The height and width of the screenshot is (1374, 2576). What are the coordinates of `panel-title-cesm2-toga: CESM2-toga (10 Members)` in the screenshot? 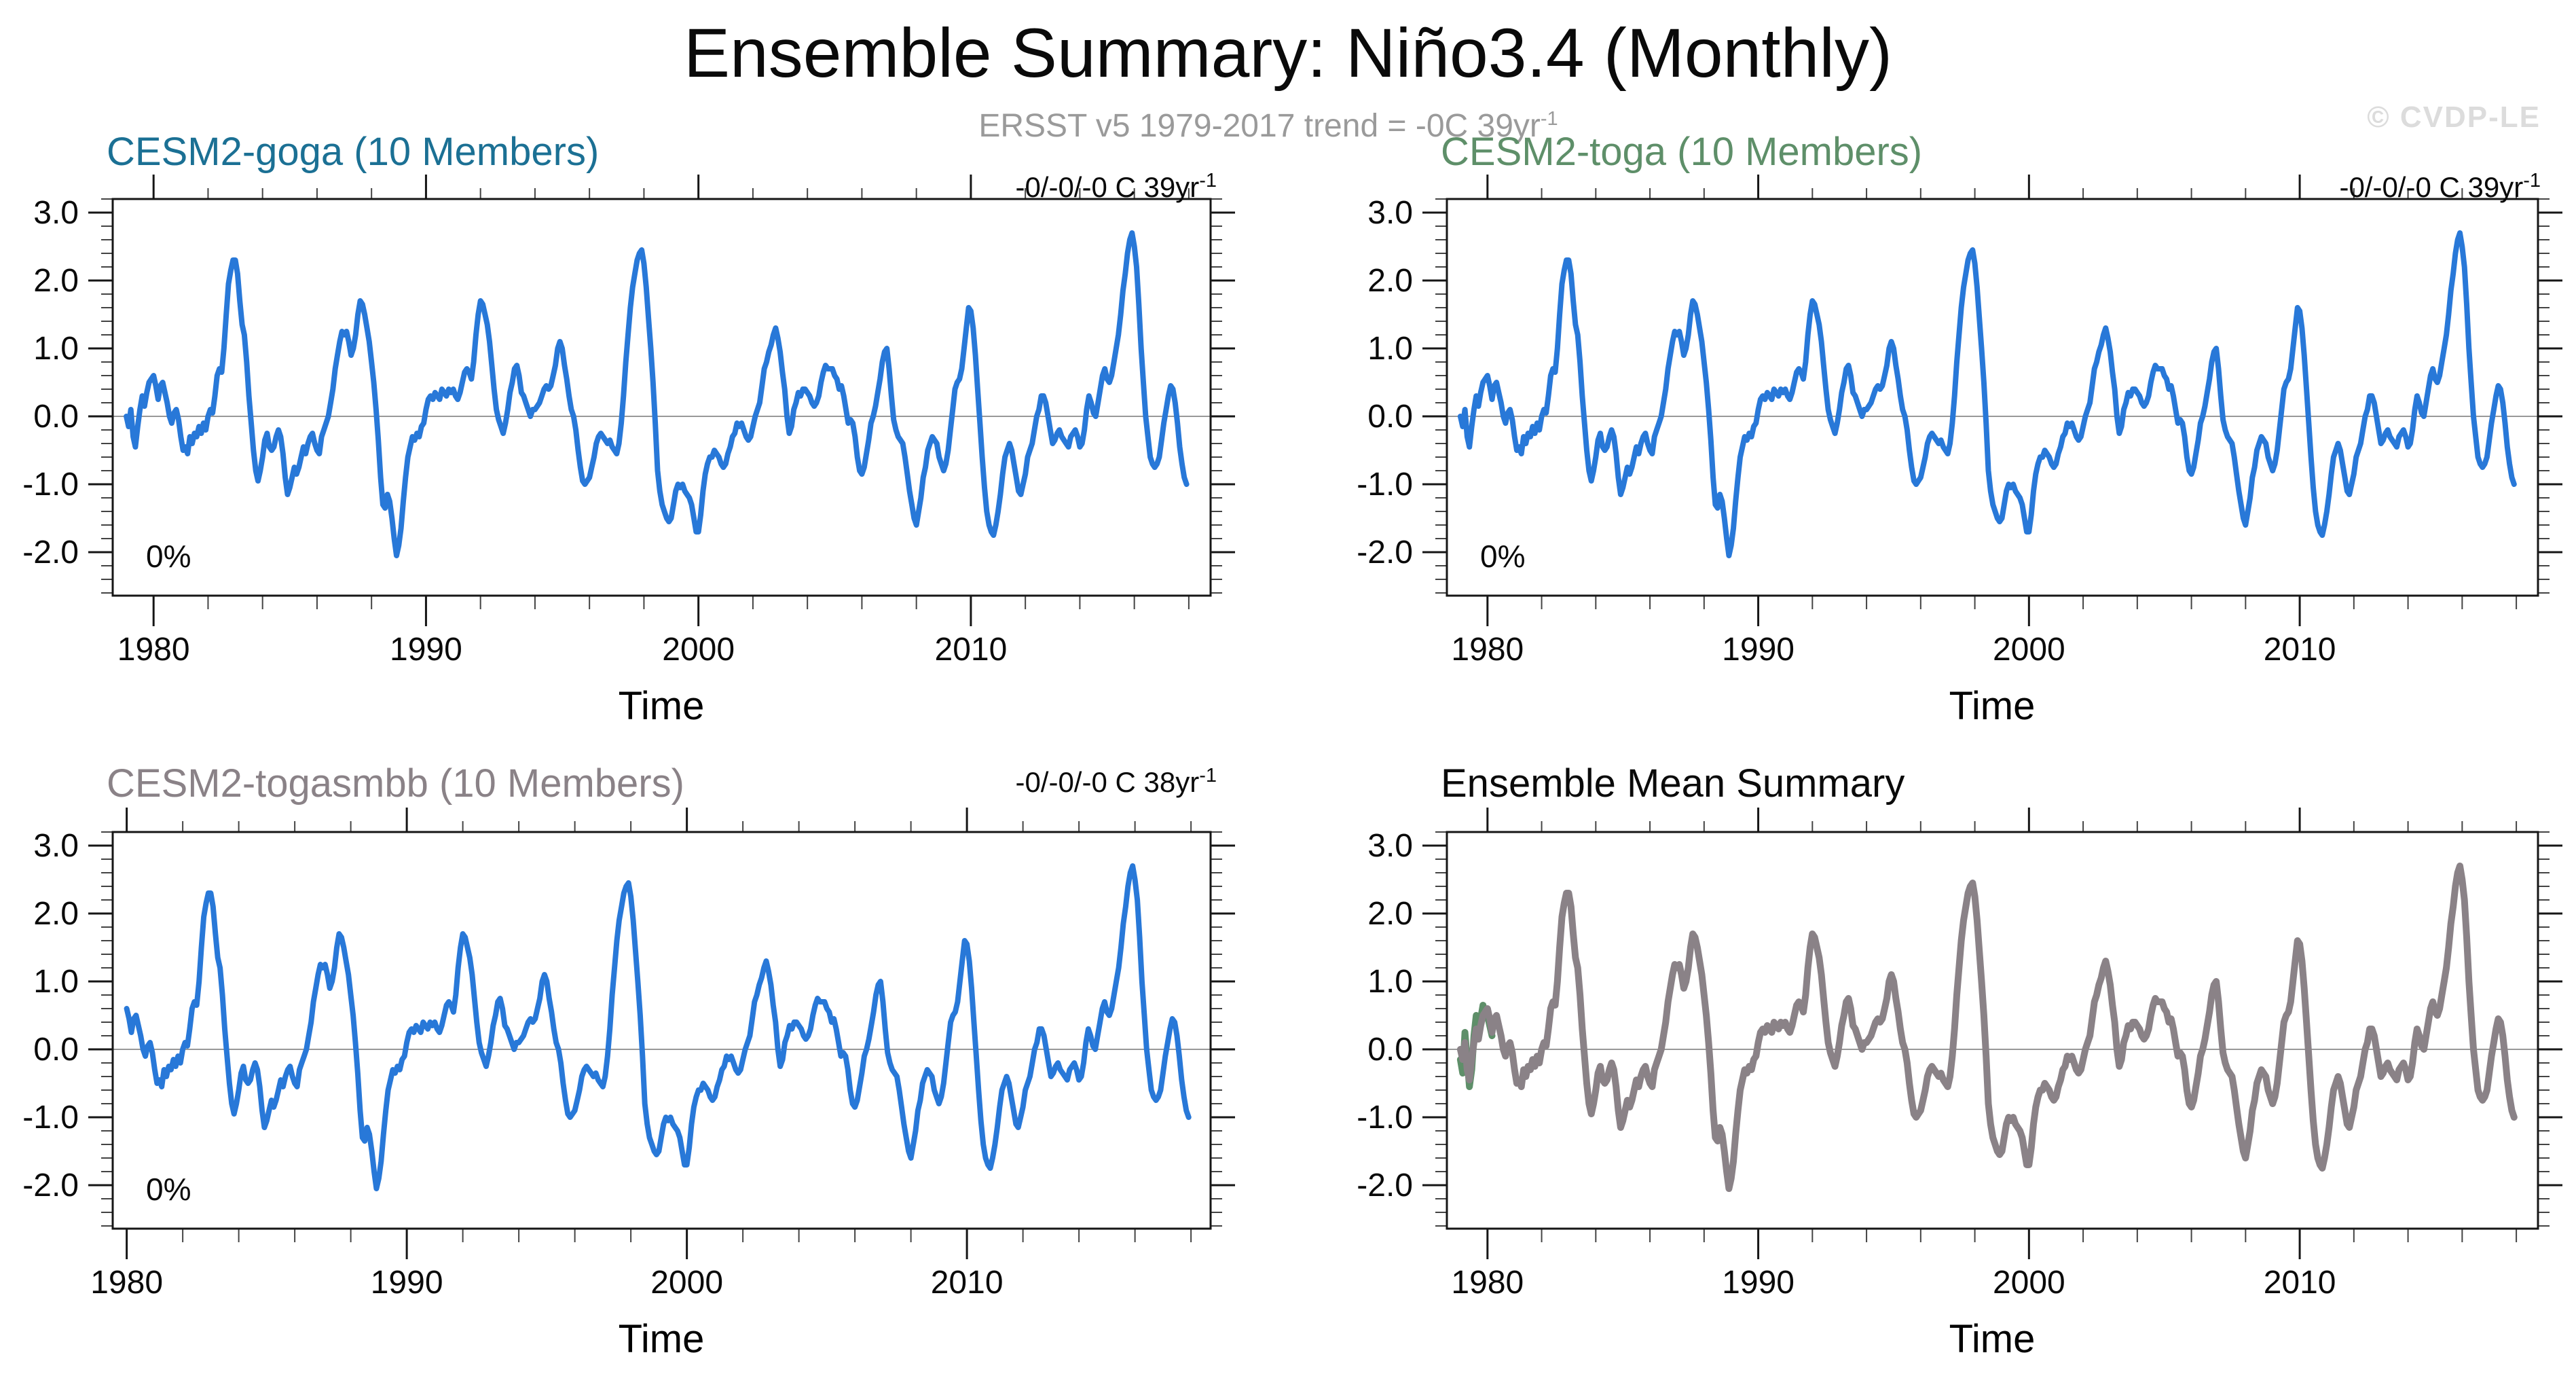 It's located at (1682, 152).